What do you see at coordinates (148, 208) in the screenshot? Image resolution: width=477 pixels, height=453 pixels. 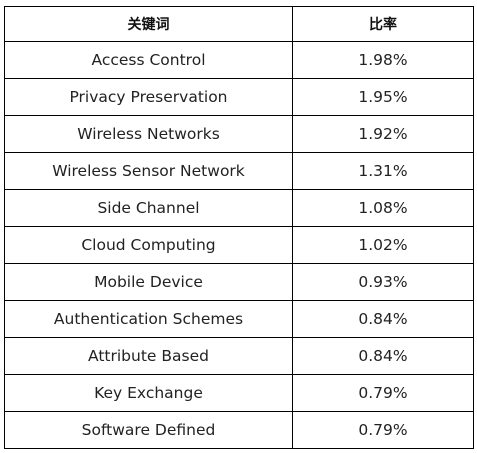 I see `keyword-cell: Side Channel` at bounding box center [148, 208].